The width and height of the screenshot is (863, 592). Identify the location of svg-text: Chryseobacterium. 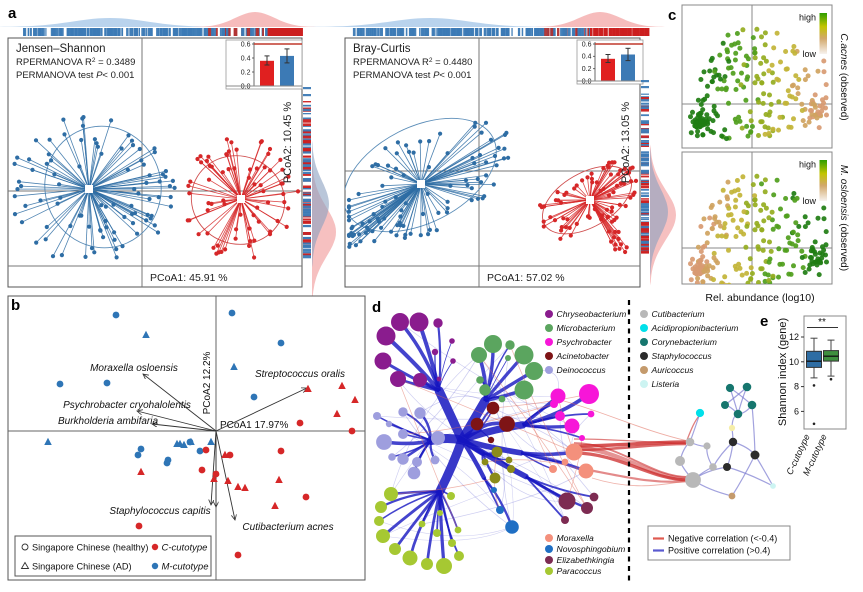
(592, 314).